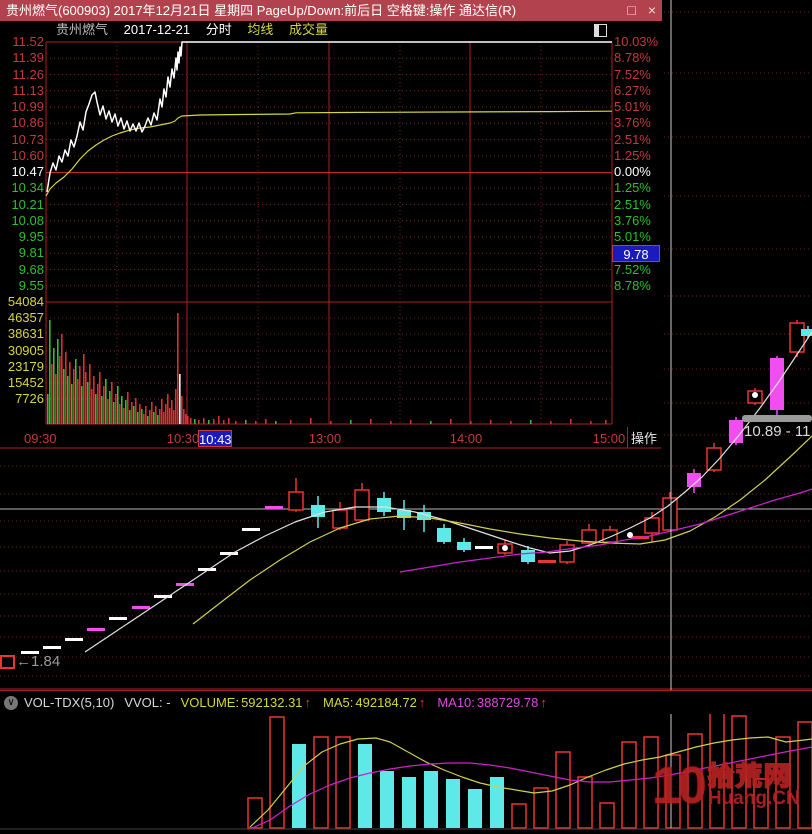  I want to click on time-axis-label: 13:00, so click(325, 438).